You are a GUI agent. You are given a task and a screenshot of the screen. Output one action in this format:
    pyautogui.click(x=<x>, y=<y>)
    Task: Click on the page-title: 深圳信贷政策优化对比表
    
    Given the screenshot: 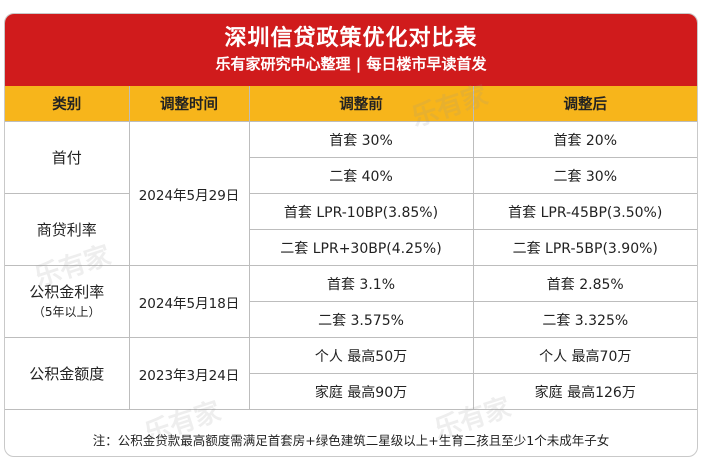 What is the action you would take?
    pyautogui.click(x=351, y=38)
    